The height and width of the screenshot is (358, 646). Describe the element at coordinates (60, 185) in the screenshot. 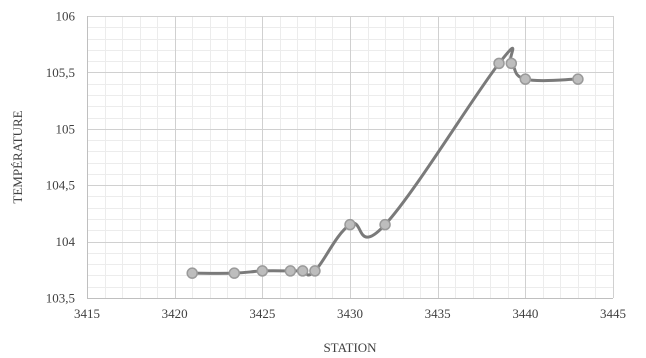

I see `y-tick-label: 104,5` at that location.